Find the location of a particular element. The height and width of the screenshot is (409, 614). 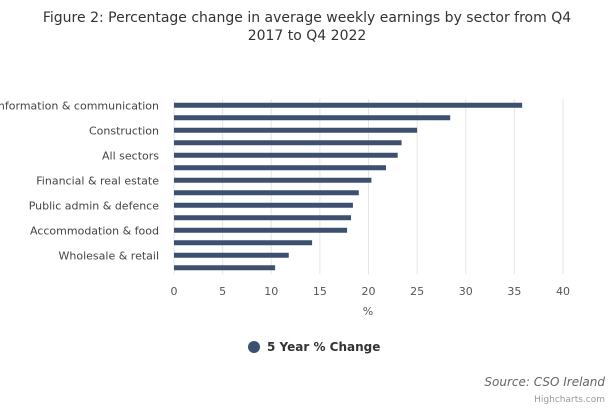

legend-marker-icon is located at coordinates (254, 347).